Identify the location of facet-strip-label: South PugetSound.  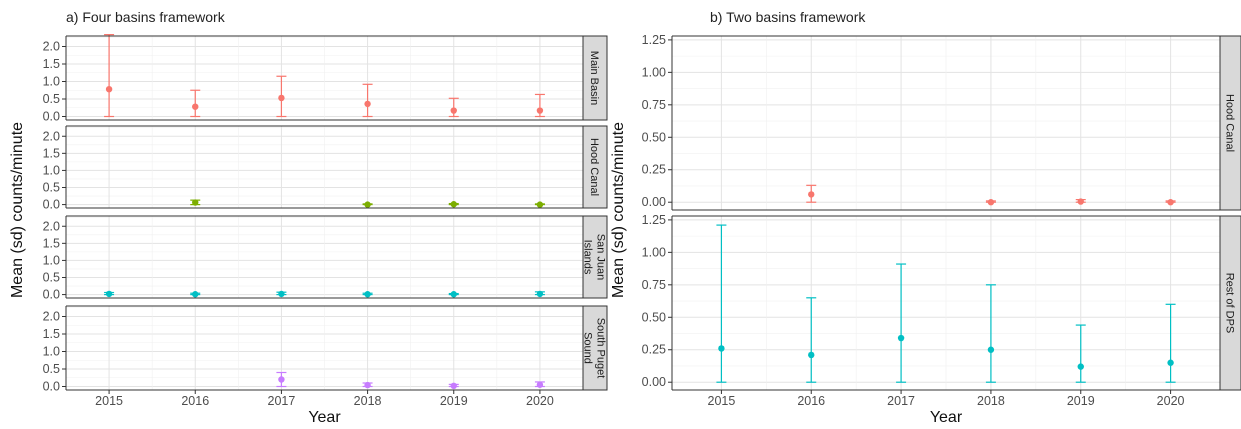
(594, 348).